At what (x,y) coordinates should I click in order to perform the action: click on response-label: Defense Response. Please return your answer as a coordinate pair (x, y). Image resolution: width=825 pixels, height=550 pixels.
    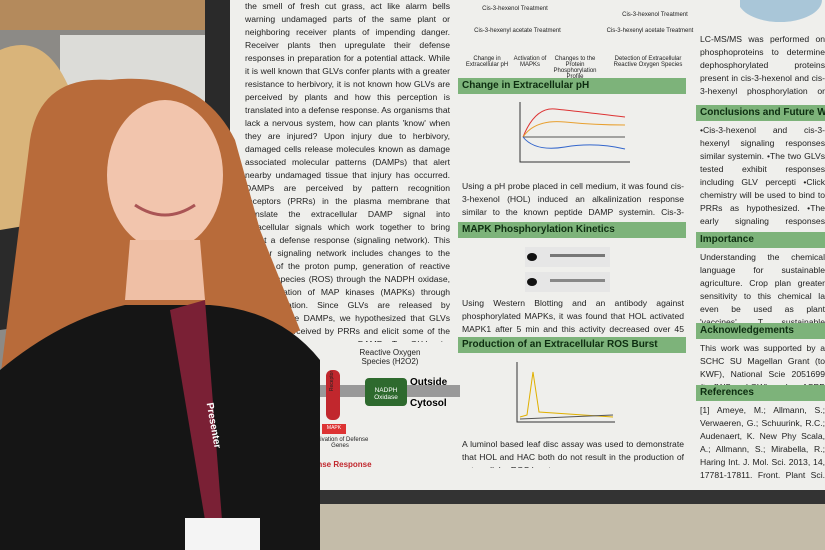
    Looking at the image, I should click on (336, 464).